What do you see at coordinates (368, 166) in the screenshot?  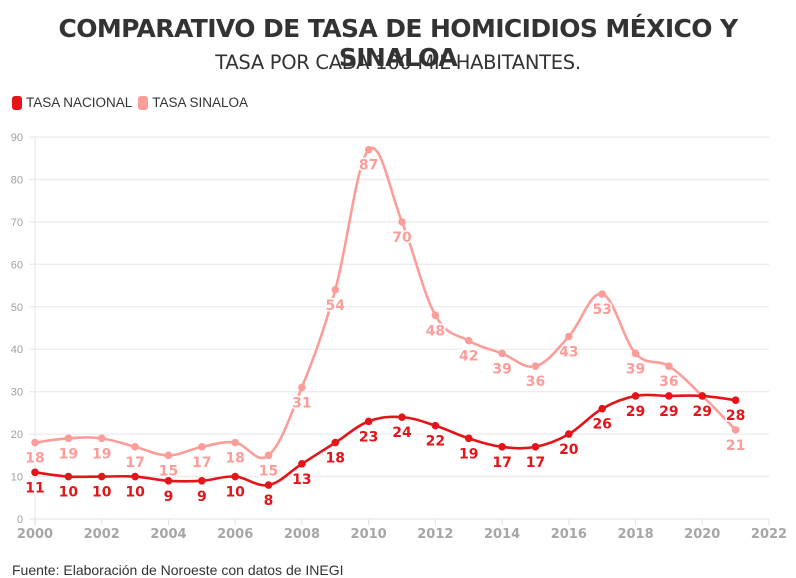 I see `data-label-sinaloa: 87` at bounding box center [368, 166].